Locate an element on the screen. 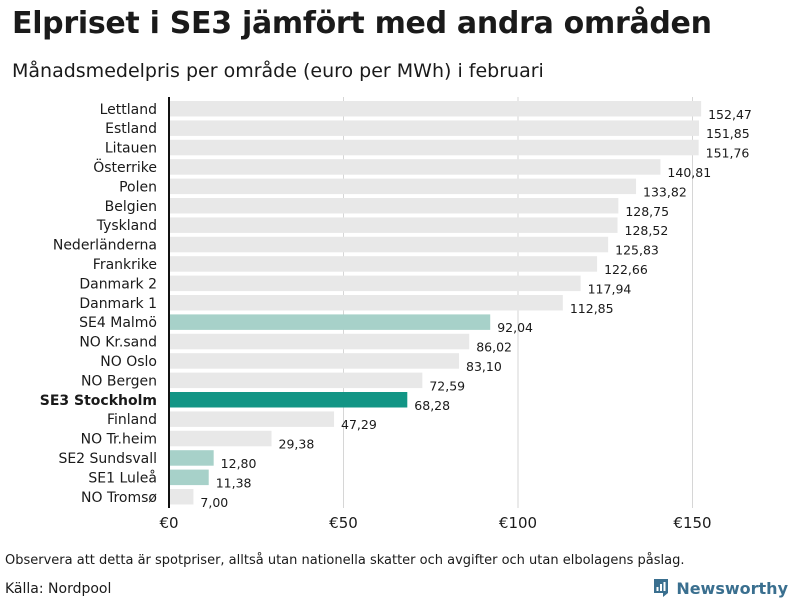  category-label: NO Kr.sand is located at coordinates (118, 343).